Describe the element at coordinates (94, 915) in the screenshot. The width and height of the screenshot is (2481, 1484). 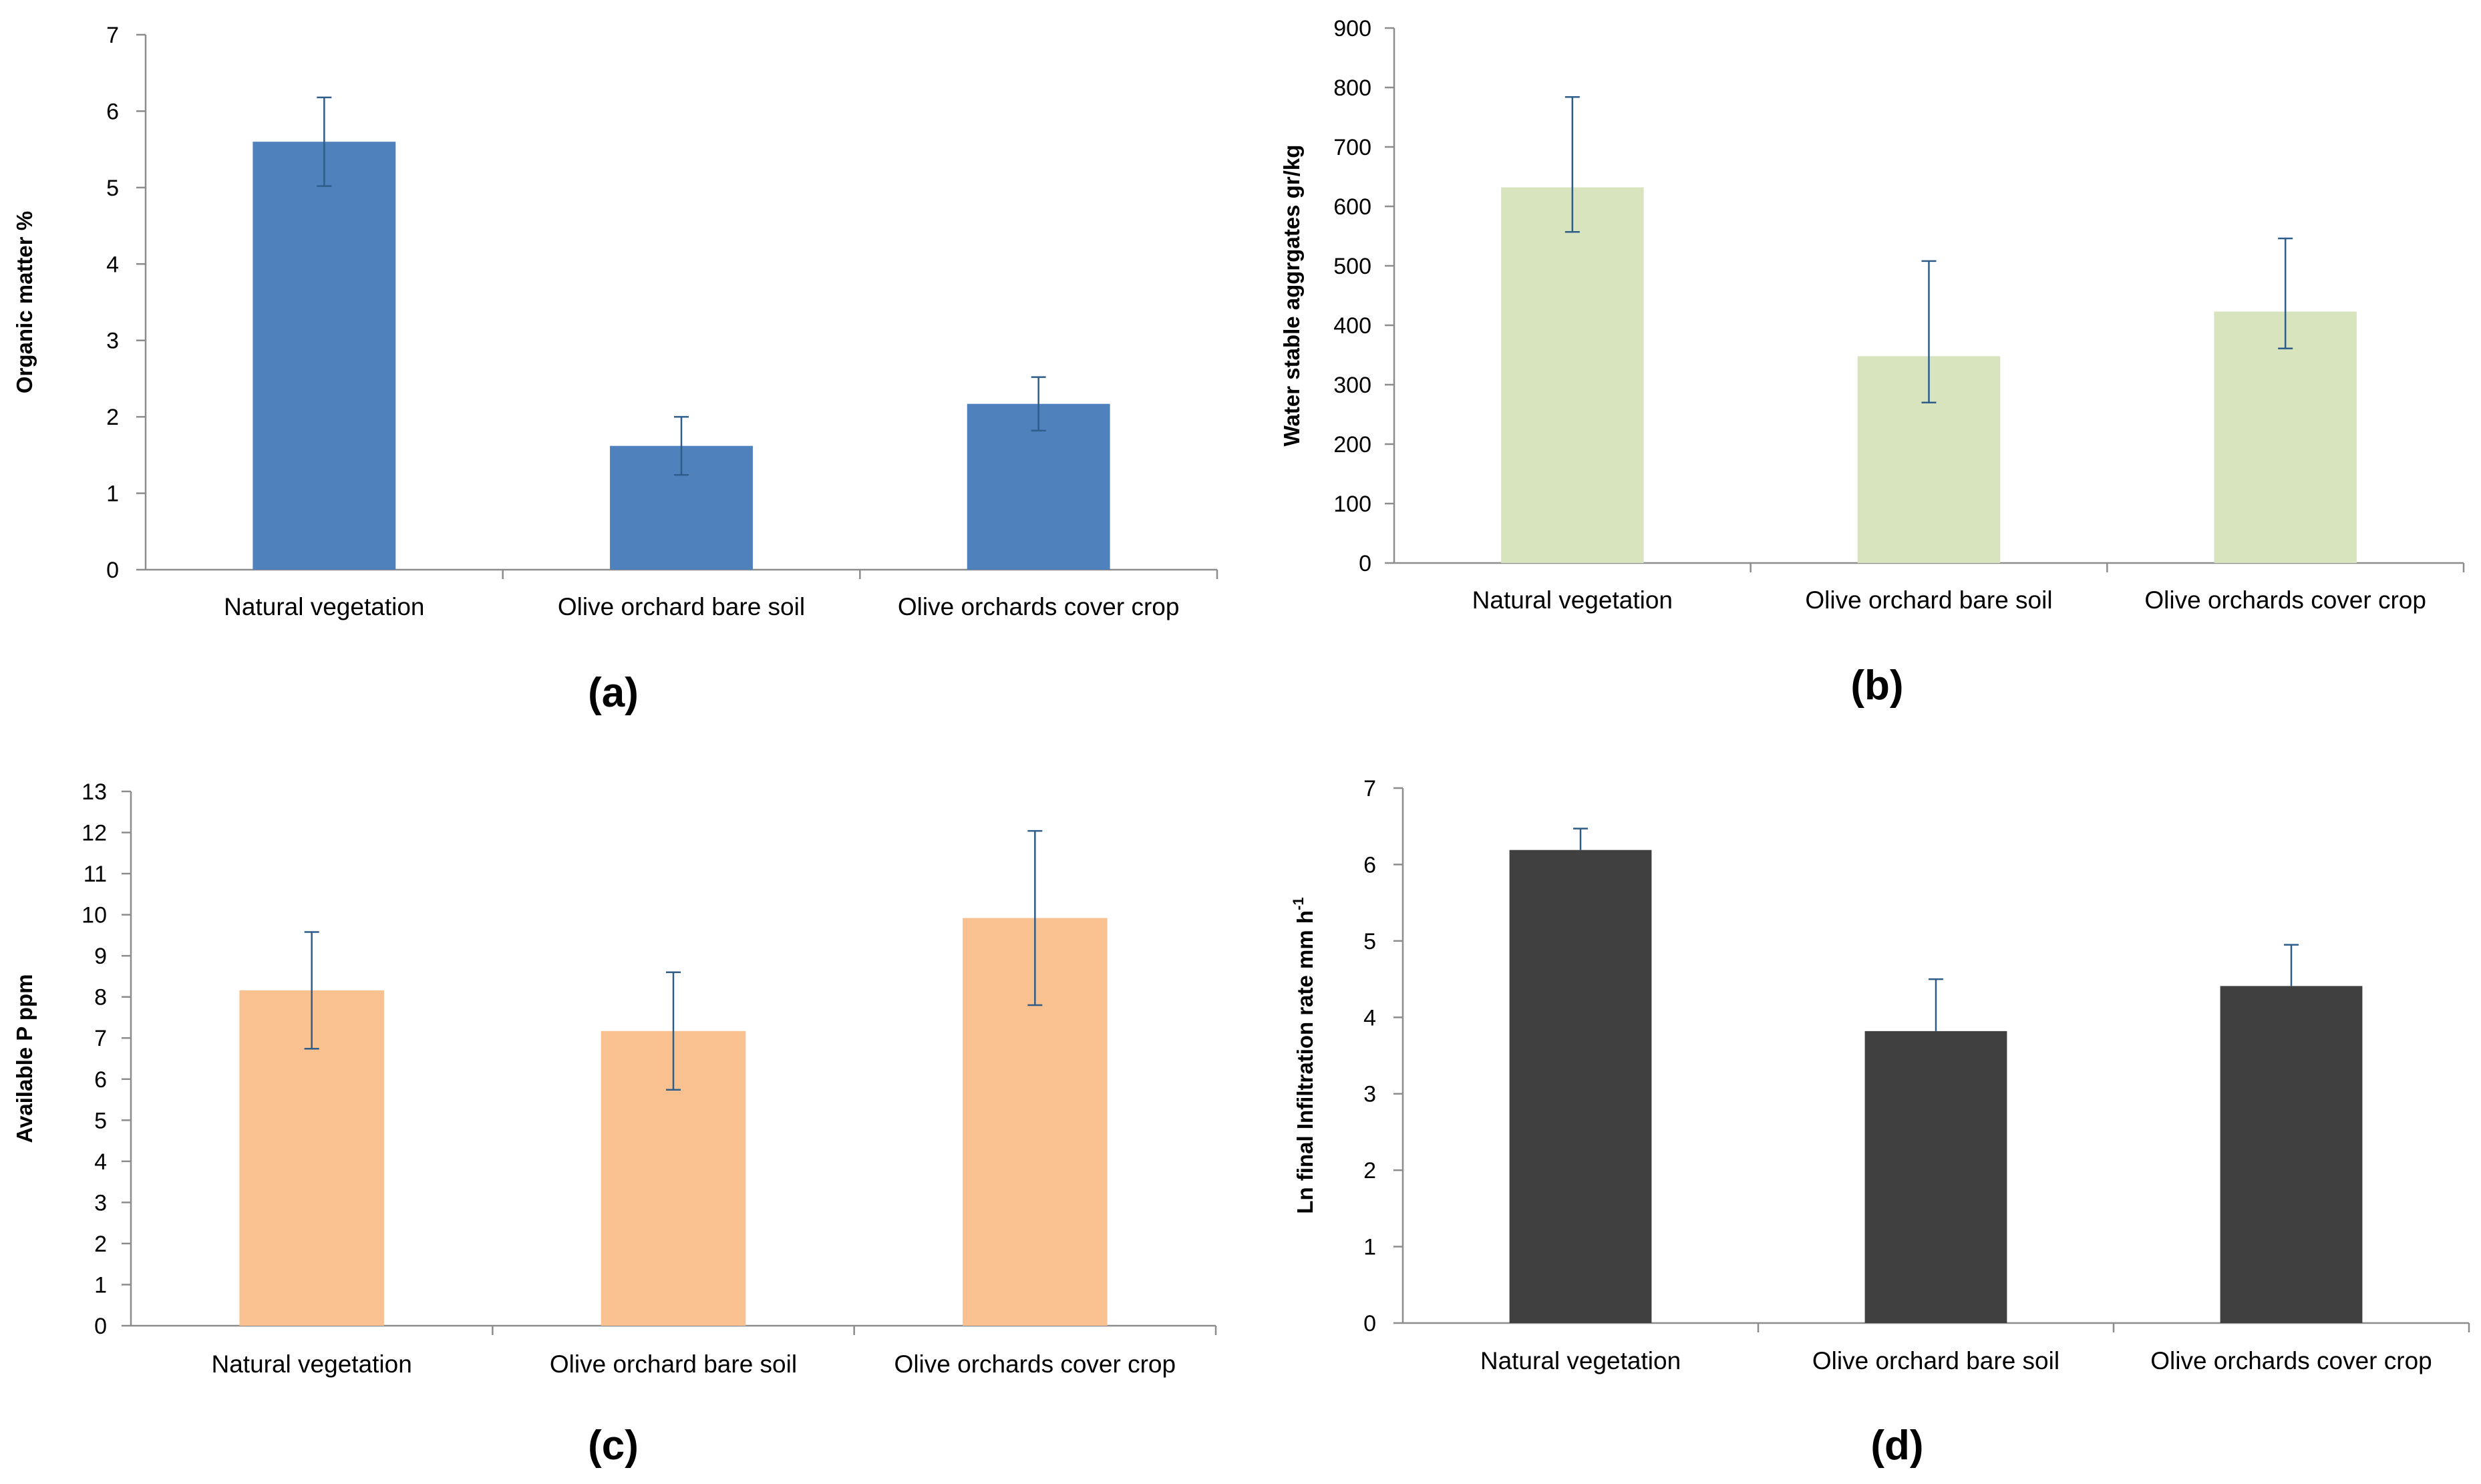
I see `y-tick-label: 10` at that location.